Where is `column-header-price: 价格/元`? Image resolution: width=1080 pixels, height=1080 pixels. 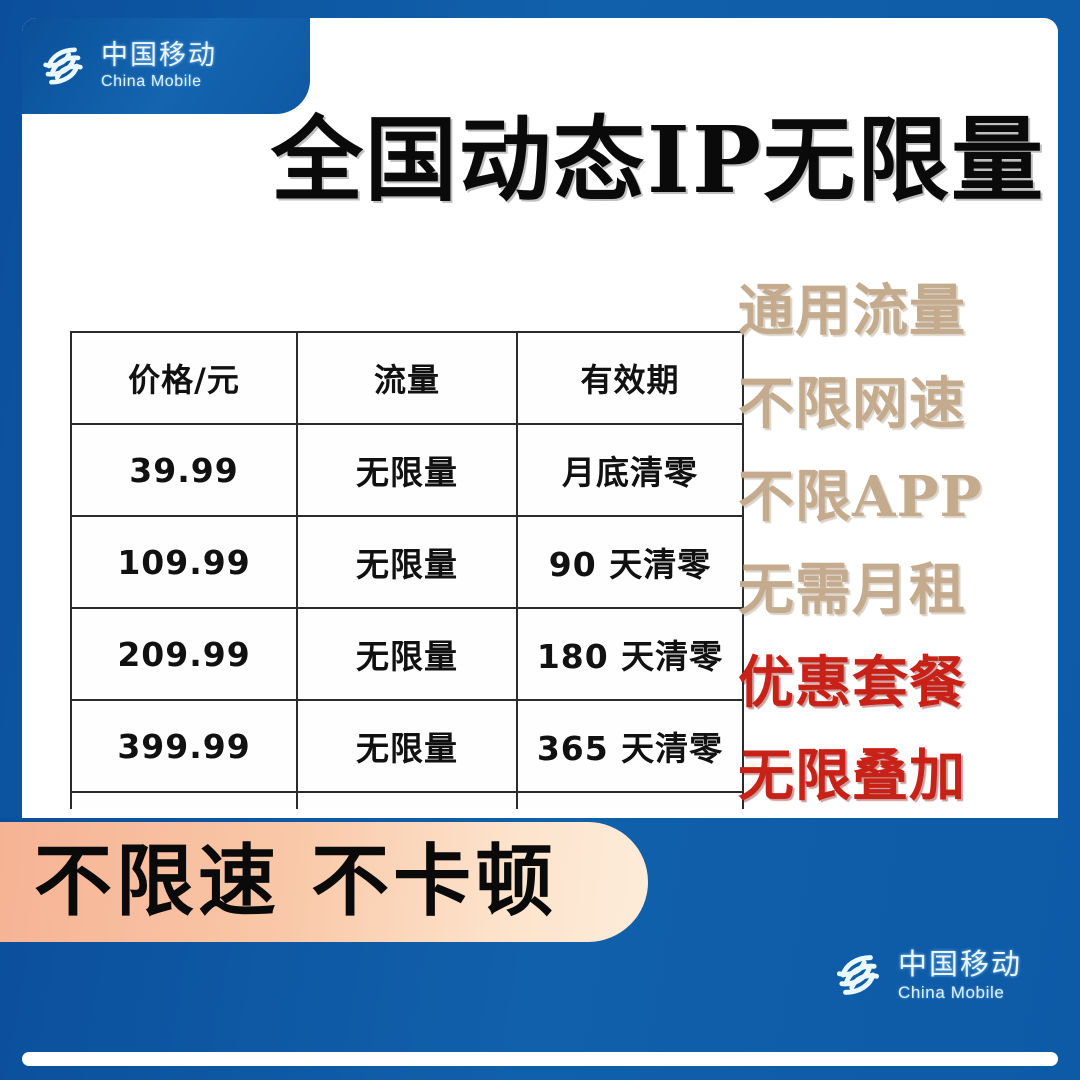
column-header-price: 价格/元 is located at coordinates (184, 378).